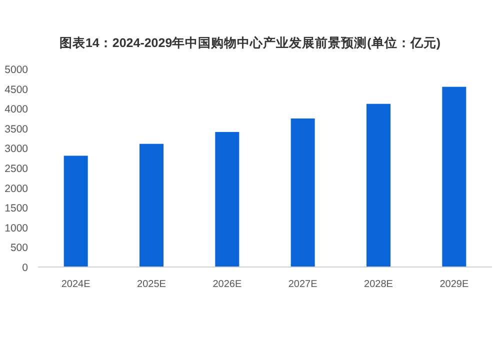  Describe the element at coordinates (379, 284) in the screenshot. I see `x-tick-label: 2028E` at that location.